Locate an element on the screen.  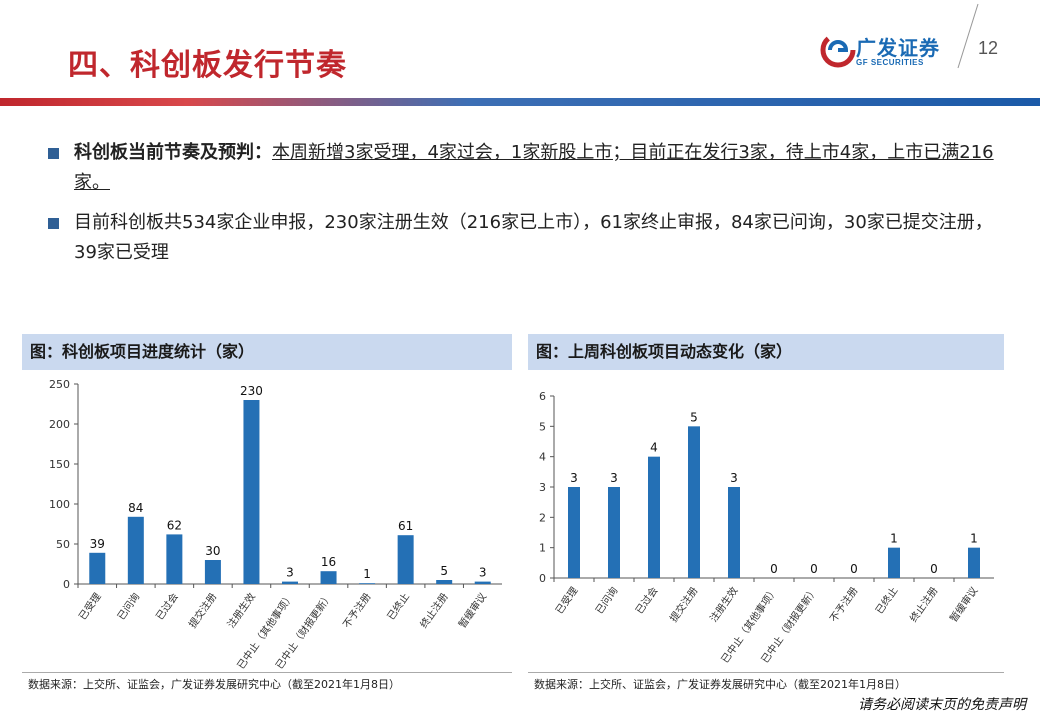
company-logo: 广发证券 GF SECURITIES is located at coordinates (885, 51).